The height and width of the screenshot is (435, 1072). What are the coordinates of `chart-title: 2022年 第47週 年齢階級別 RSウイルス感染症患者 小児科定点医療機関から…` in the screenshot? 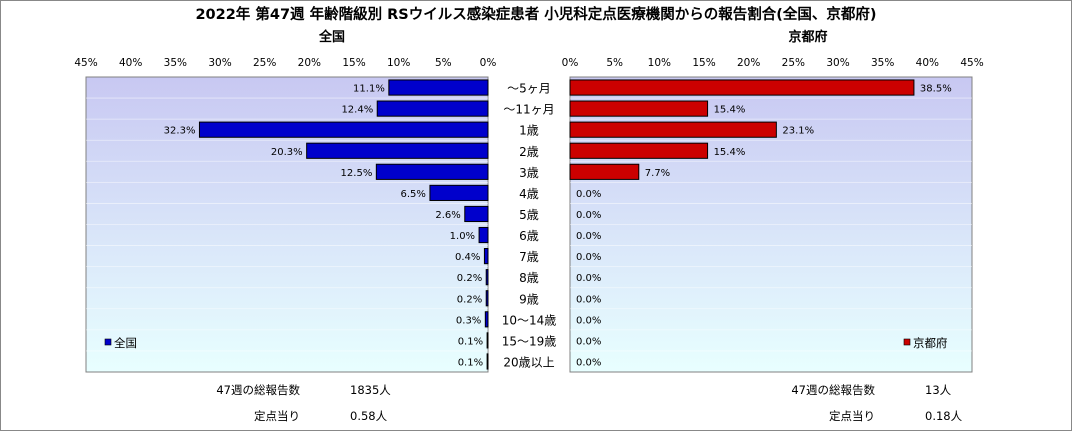 It's located at (535, 14).